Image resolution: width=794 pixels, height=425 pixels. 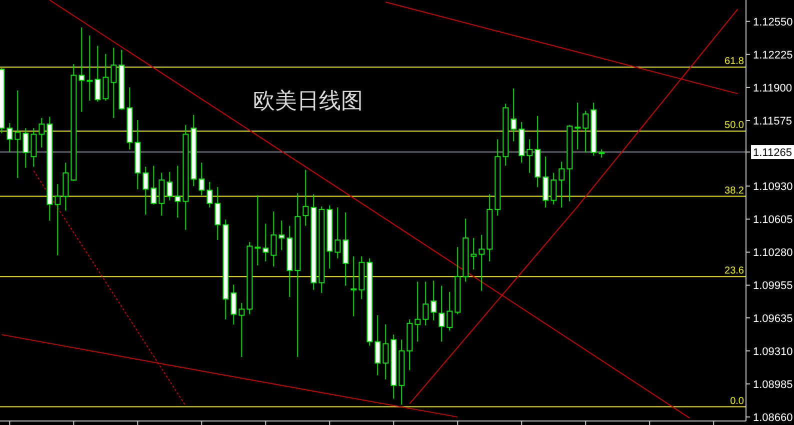 What do you see at coordinates (773, 384) in the screenshot?
I see `y-tick-label: 1.08985` at bounding box center [773, 384].